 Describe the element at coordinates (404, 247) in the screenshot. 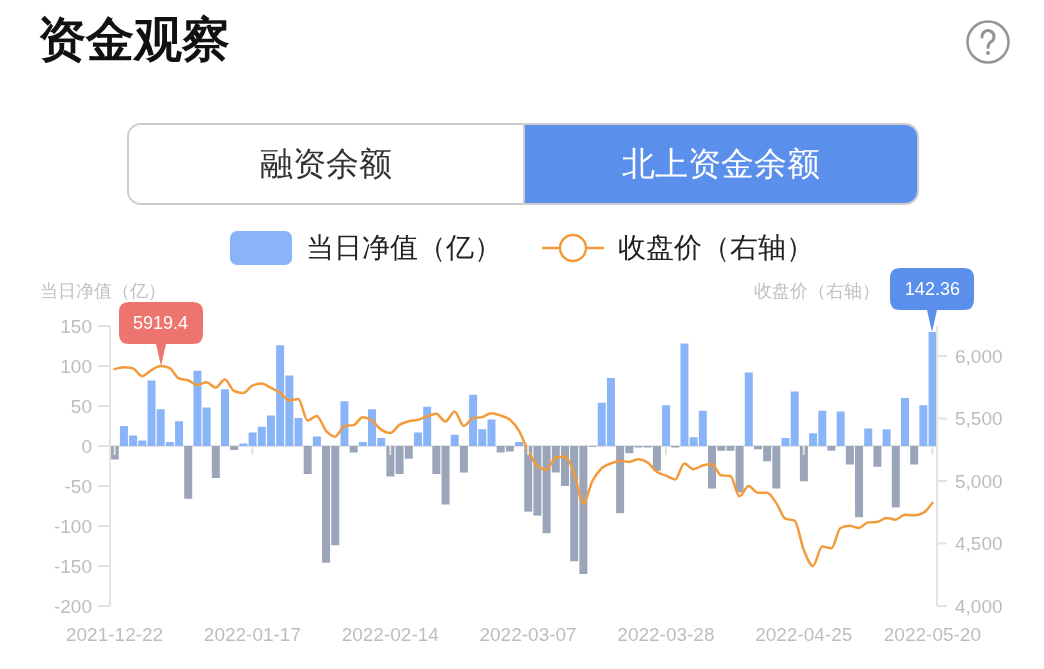

I see `legend-label: 当日净值（亿）` at that location.